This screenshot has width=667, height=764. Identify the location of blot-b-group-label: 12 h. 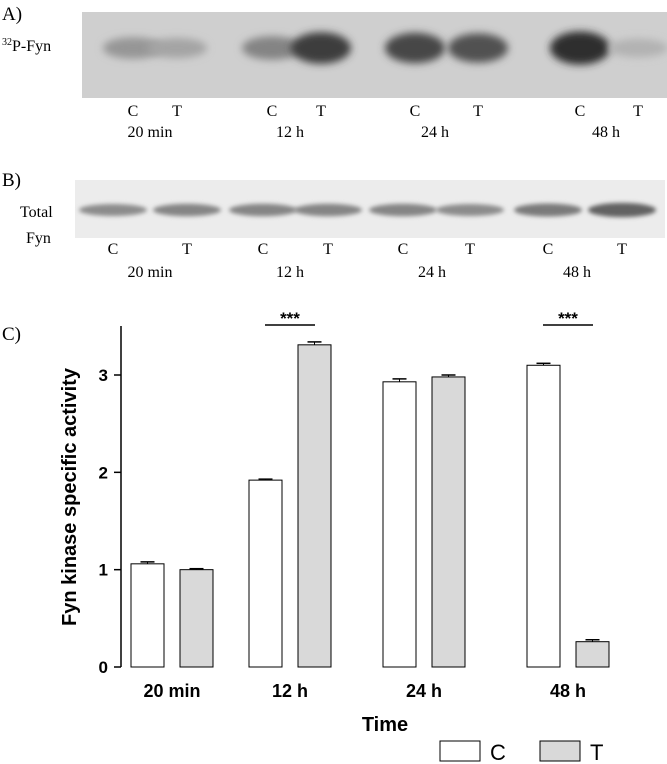
(290, 272).